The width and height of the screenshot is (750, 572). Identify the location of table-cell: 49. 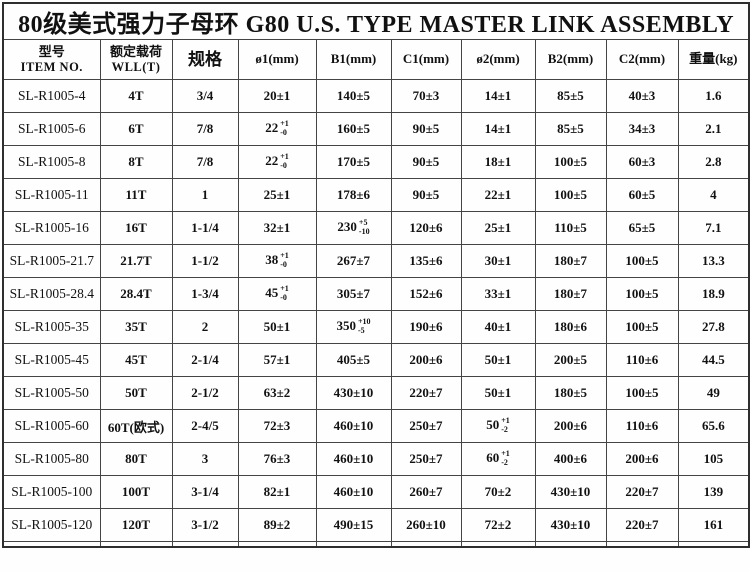
(713, 393).